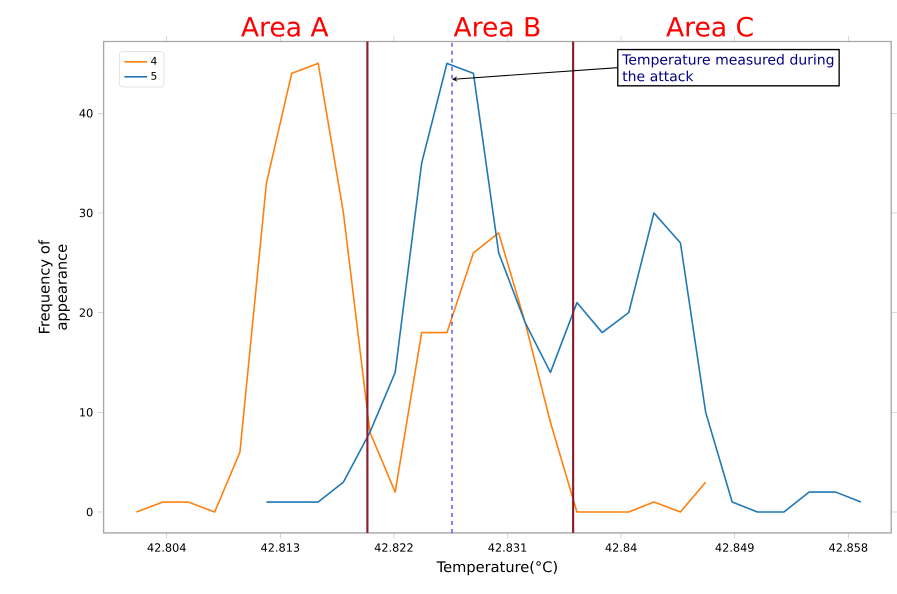 This screenshot has height=594, width=897. What do you see at coordinates (848, 547) in the screenshot?
I see `x-tick-label: 42.858` at bounding box center [848, 547].